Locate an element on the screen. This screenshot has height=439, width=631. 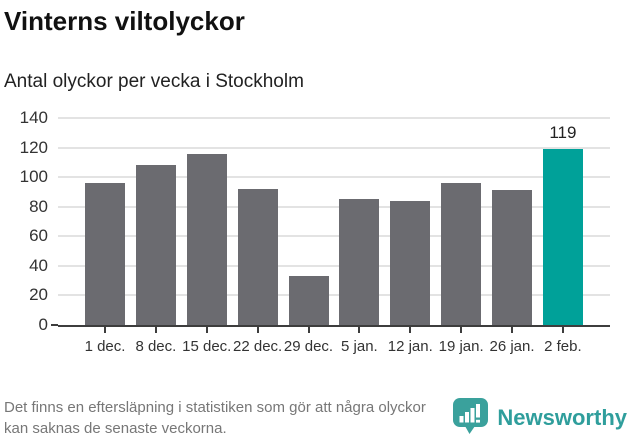
chart-subtitle: Antal olyckor per vecka i Stockholm is located at coordinates (154, 81).